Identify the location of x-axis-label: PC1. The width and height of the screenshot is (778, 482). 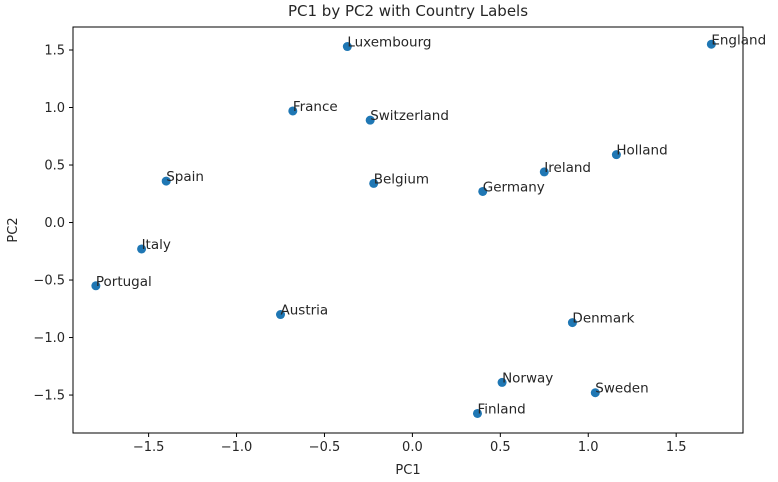
(407, 470).